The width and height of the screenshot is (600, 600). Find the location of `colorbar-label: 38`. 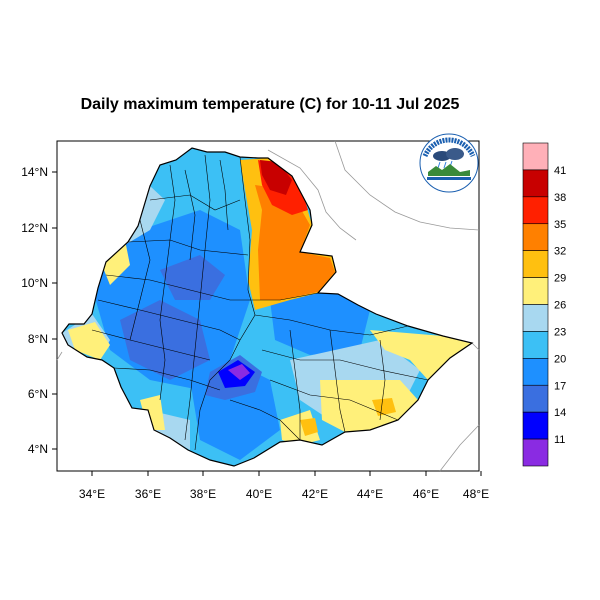

colorbar-label: 38 is located at coordinates (560, 198).